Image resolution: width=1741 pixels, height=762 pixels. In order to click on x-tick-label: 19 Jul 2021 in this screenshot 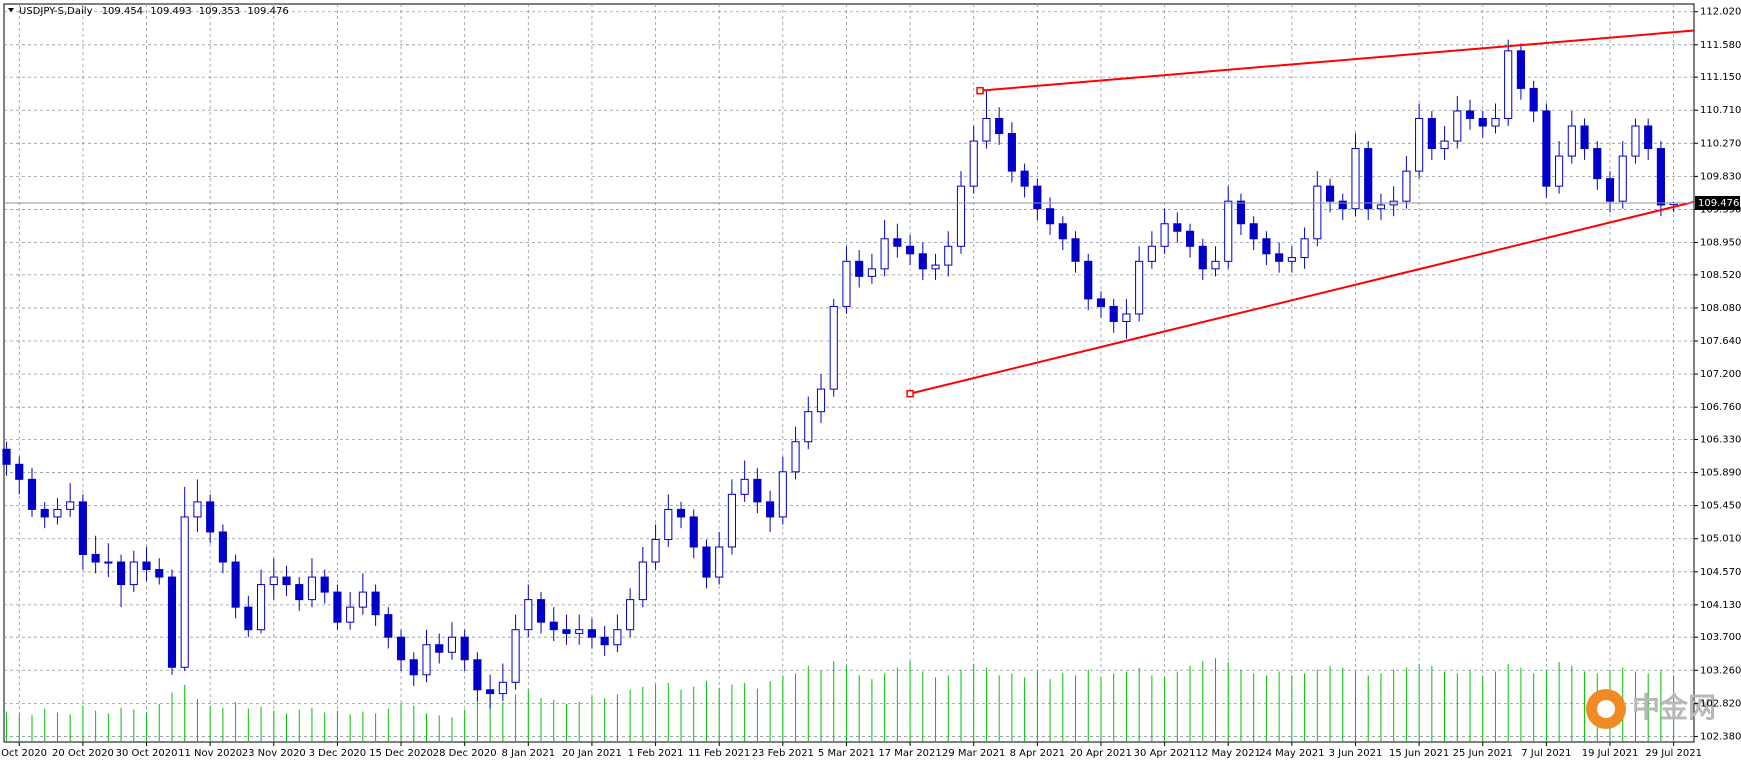, I will do `click(1610, 753)`.